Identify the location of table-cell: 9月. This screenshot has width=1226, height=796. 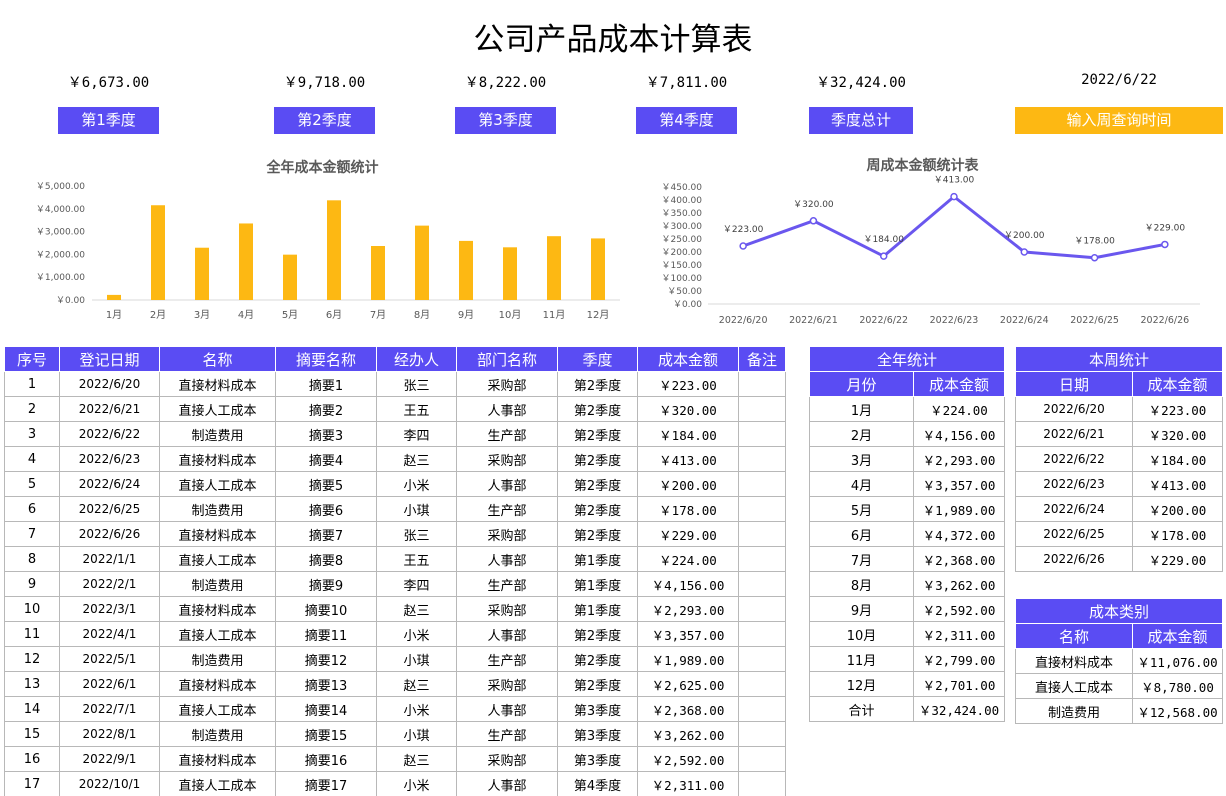
(861, 609).